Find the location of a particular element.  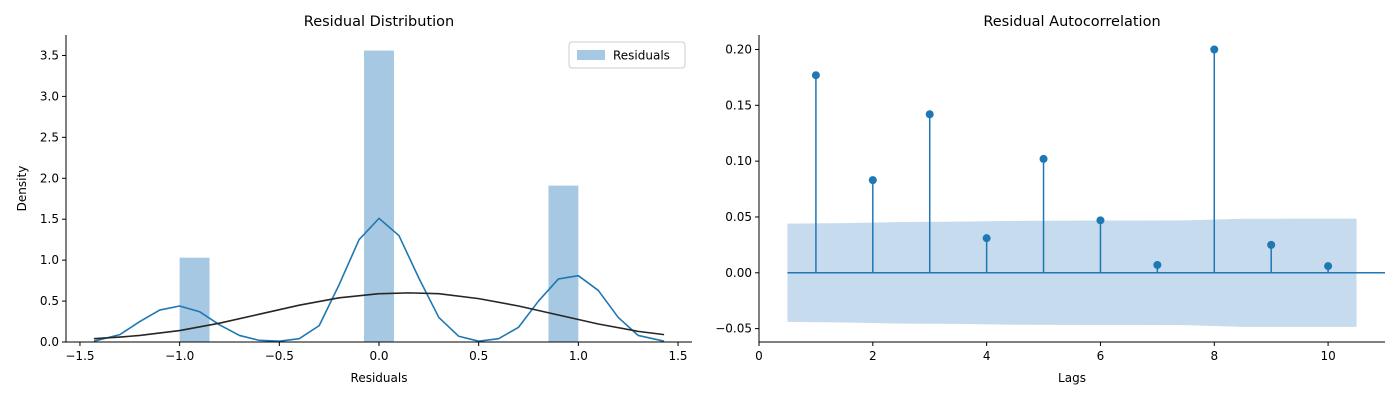

histogram-bar is located at coordinates (379, 196).